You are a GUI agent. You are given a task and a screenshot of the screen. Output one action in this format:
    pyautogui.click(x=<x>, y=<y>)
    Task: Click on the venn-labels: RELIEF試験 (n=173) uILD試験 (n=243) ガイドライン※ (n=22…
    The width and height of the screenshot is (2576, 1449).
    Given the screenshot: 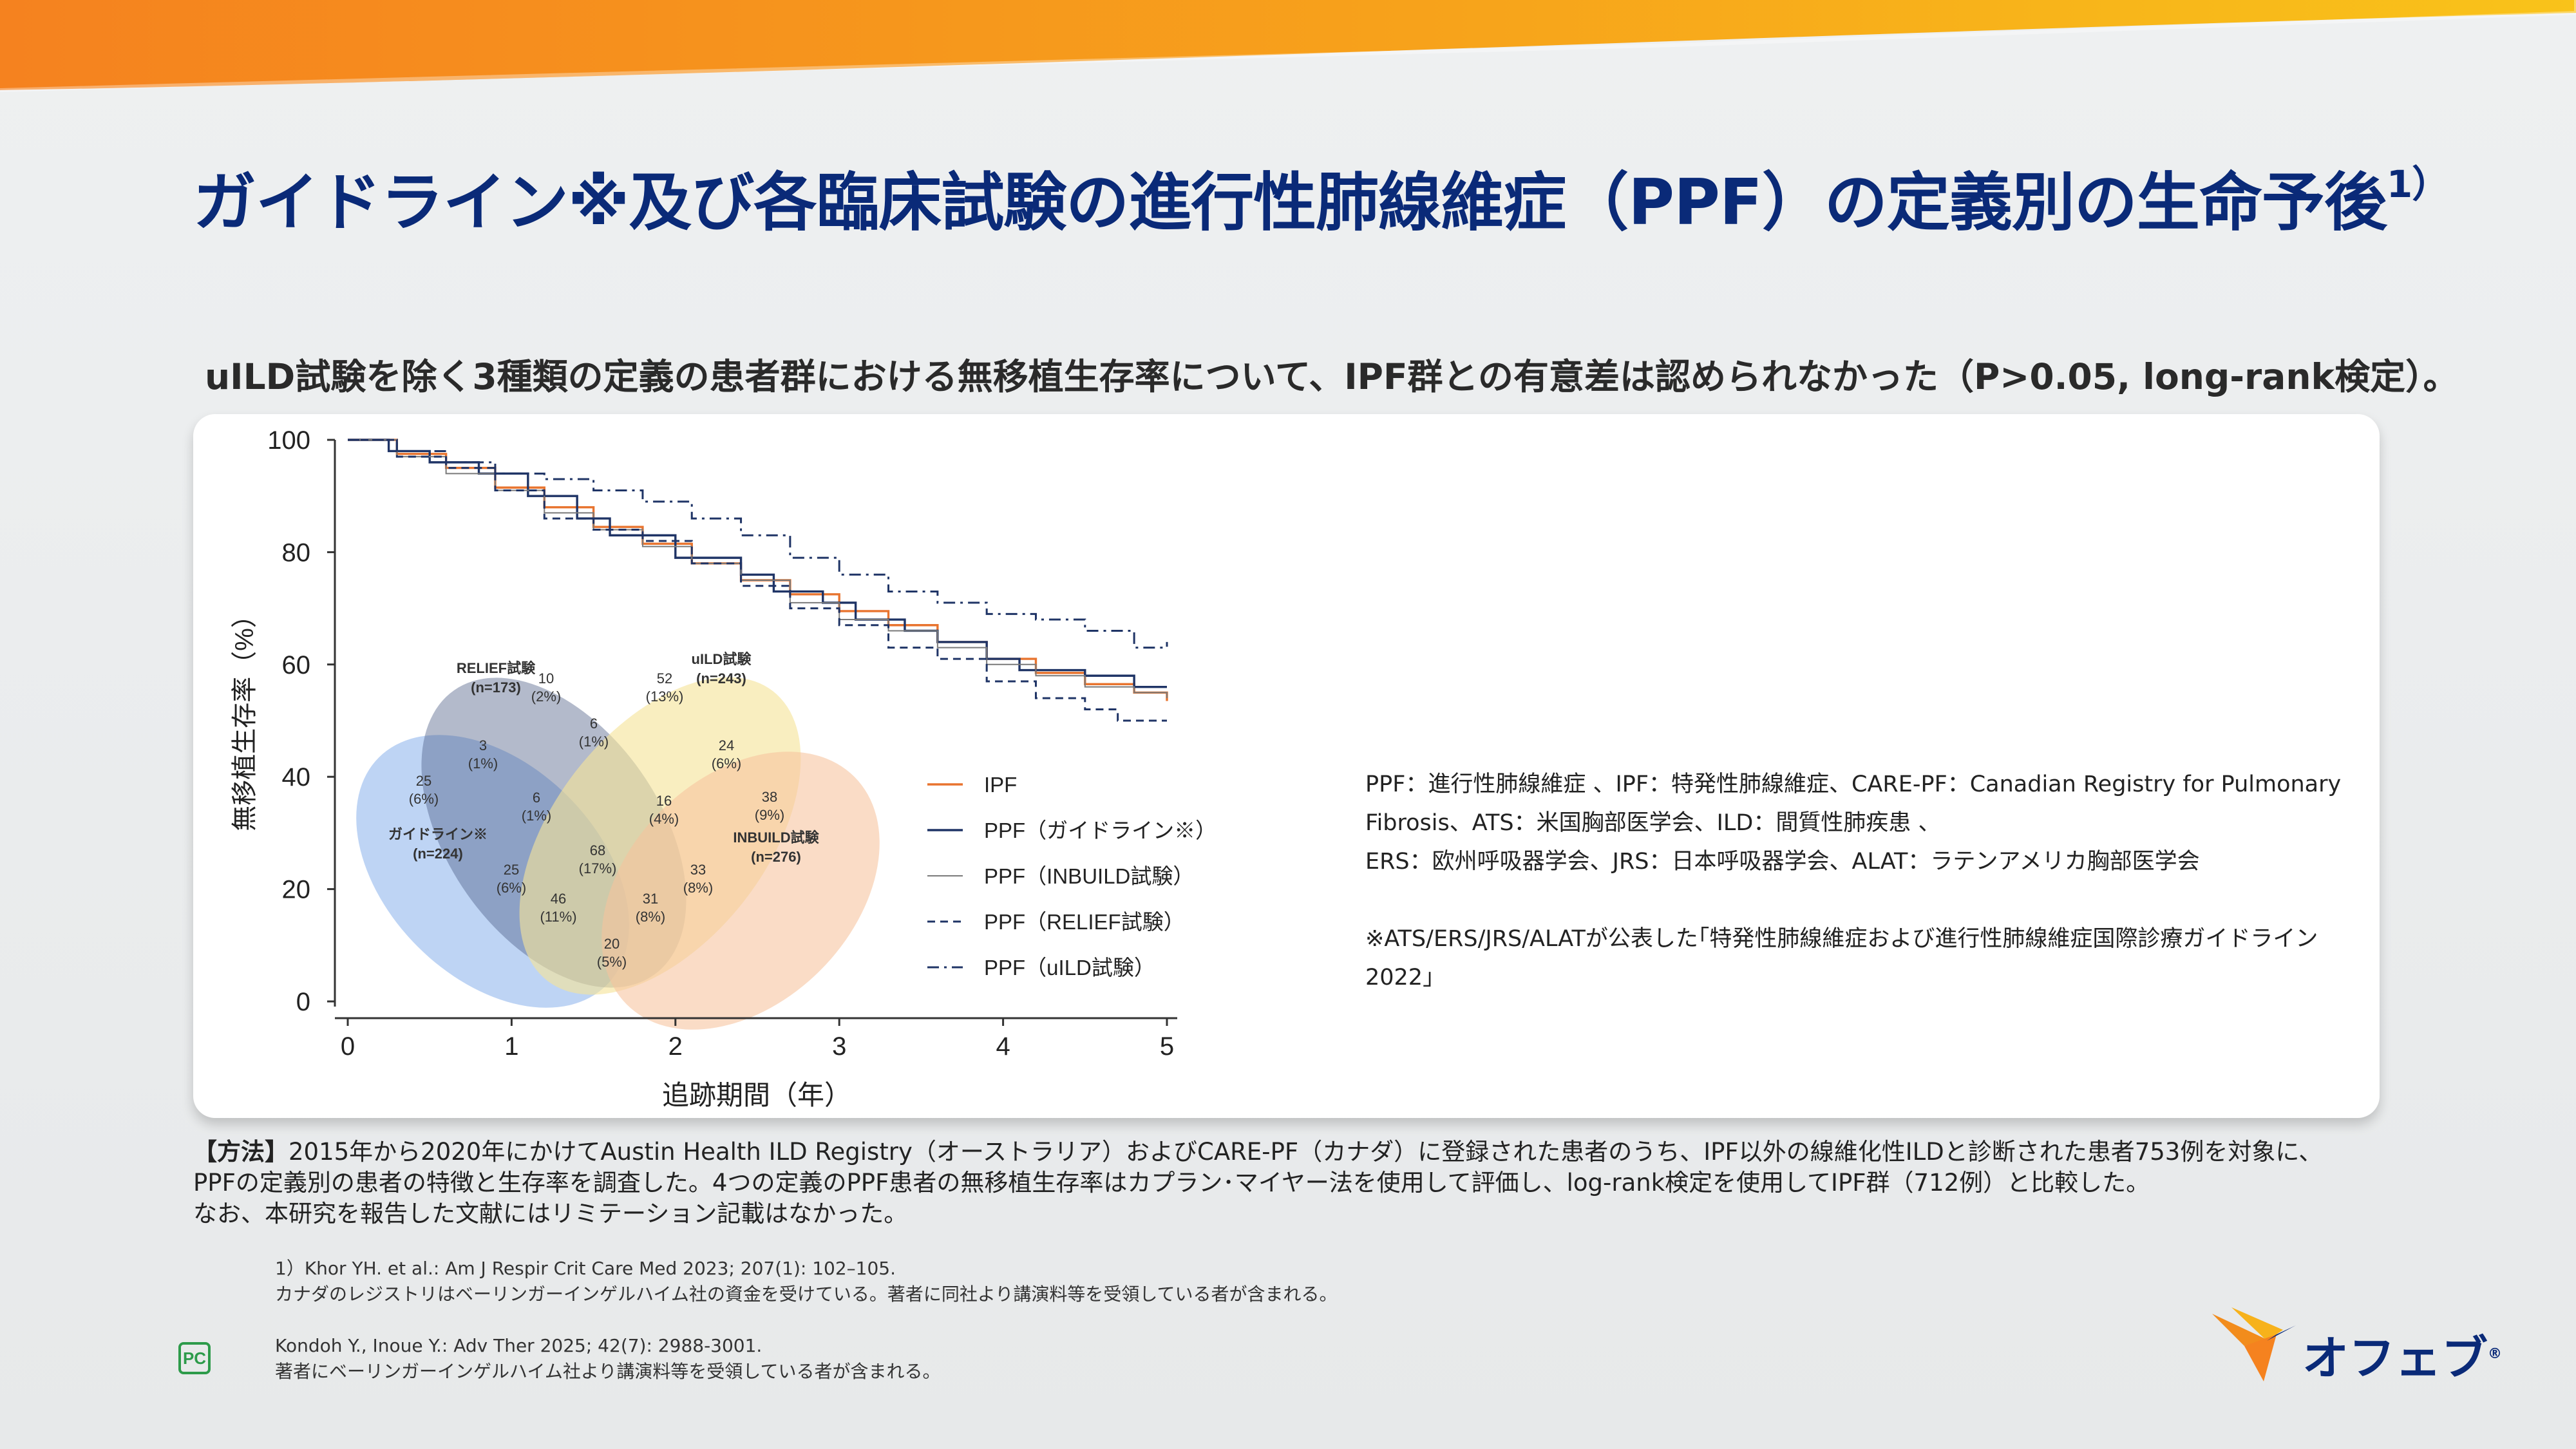 What is the action you would take?
    pyautogui.click(x=604, y=811)
    